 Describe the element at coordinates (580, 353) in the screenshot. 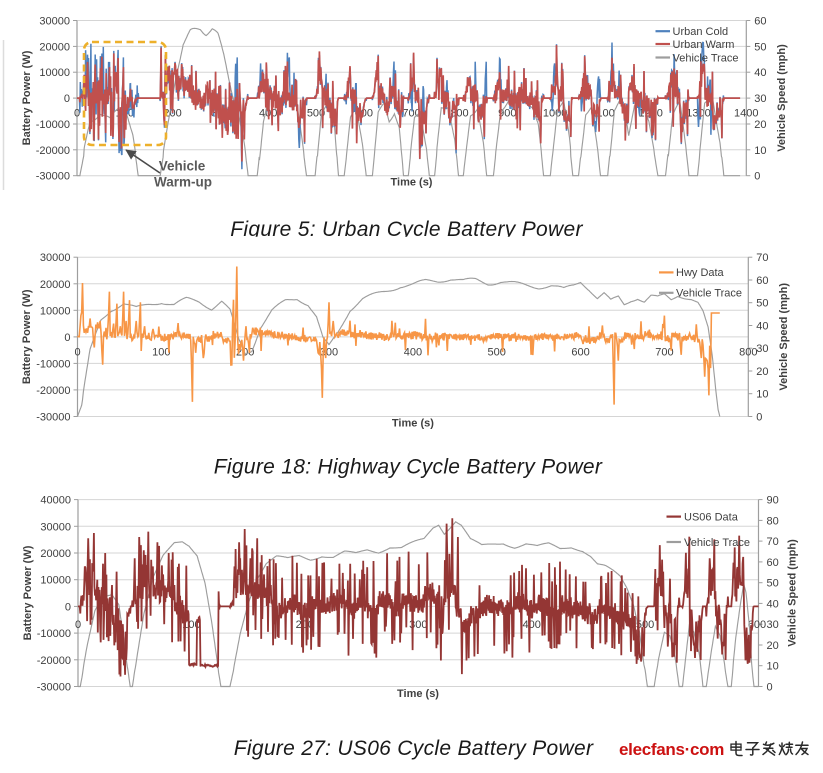

I see `svg-text: 600` at that location.